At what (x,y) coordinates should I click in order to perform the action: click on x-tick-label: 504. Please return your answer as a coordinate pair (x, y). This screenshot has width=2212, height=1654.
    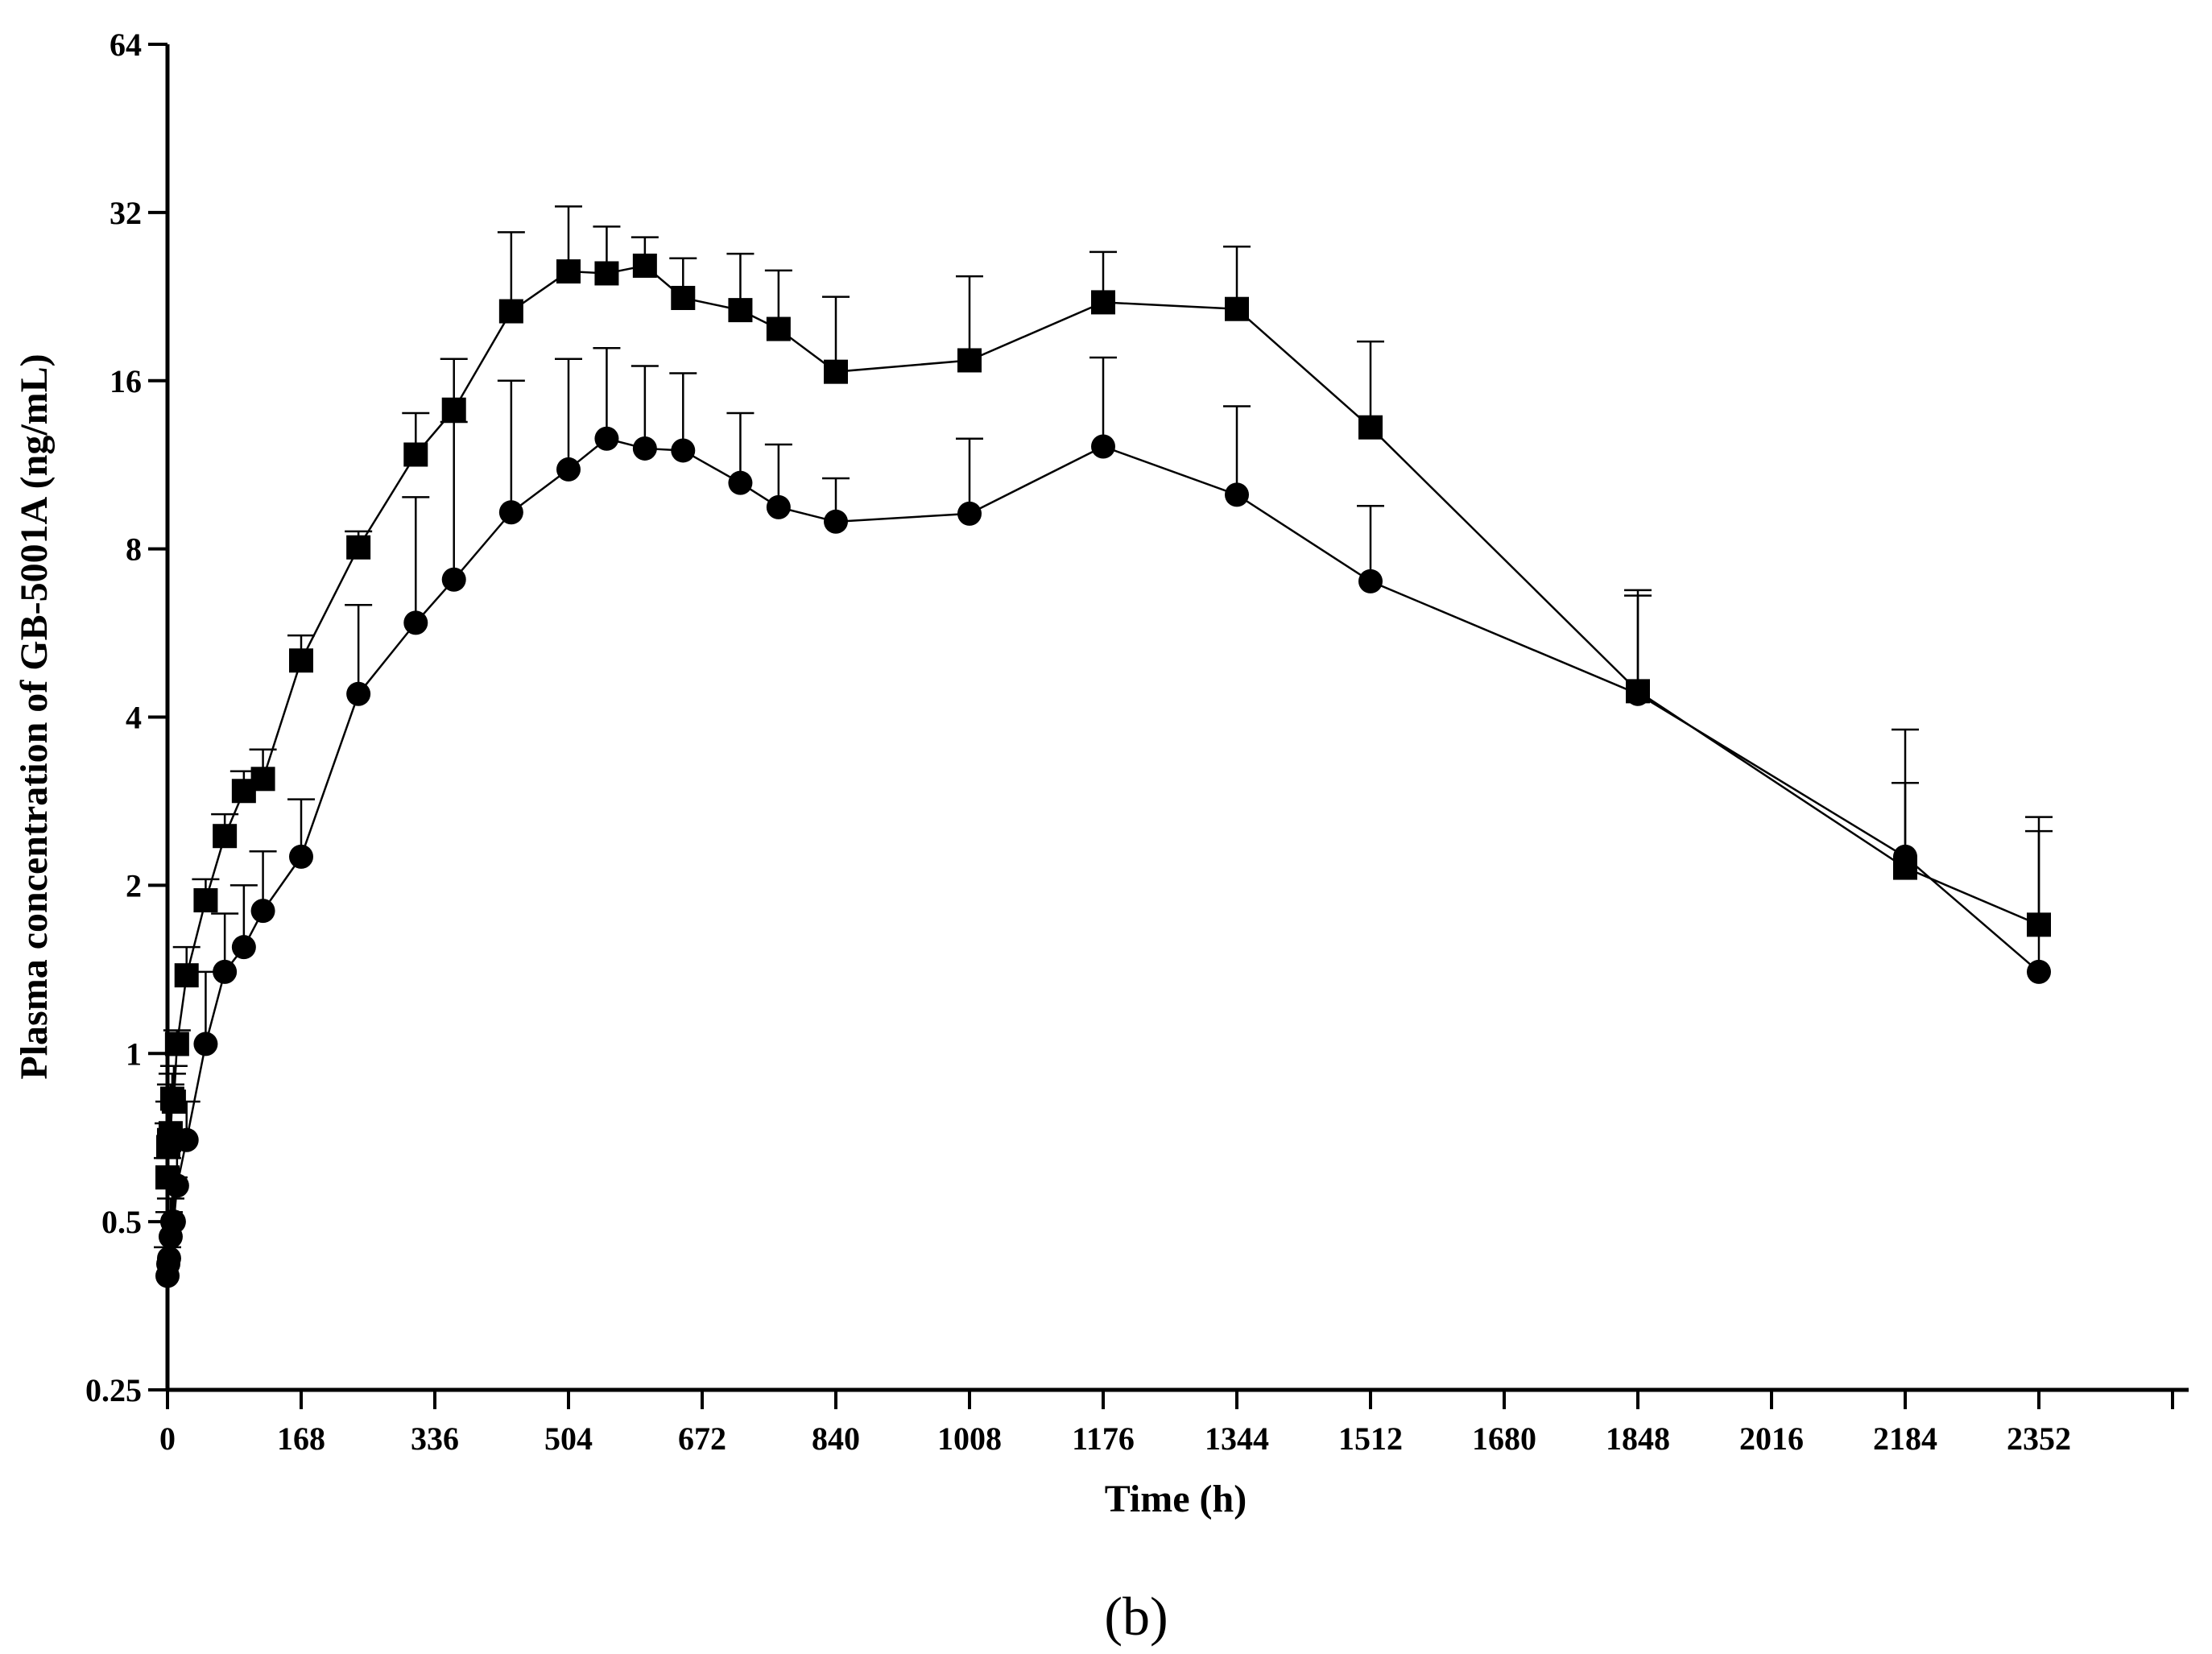
    Looking at the image, I should click on (568, 1438).